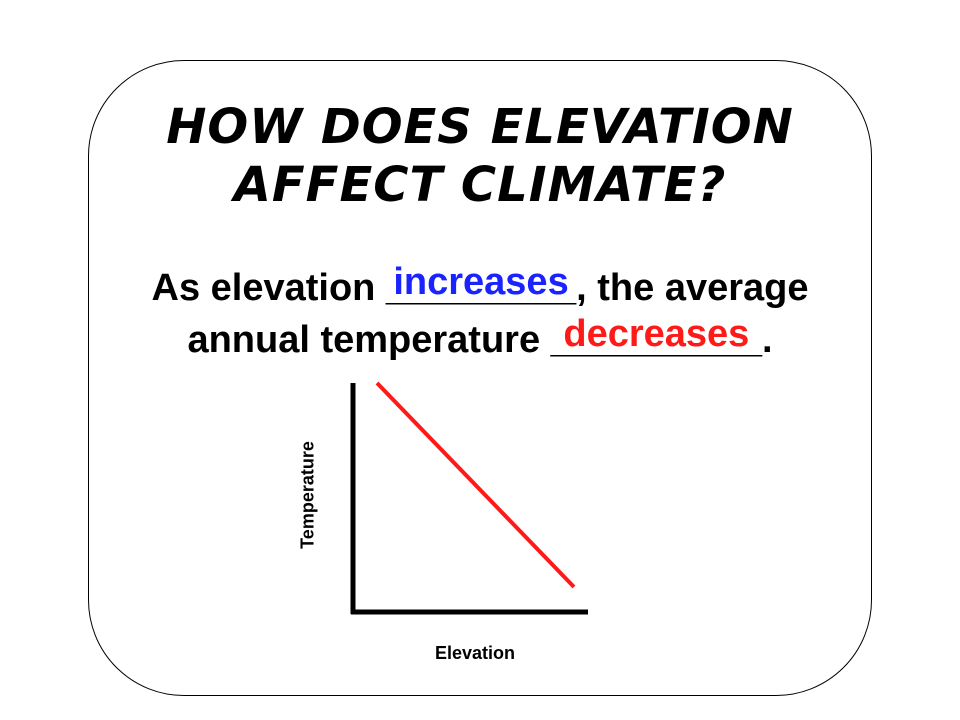  I want to click on series-layer, so click(475, 485).